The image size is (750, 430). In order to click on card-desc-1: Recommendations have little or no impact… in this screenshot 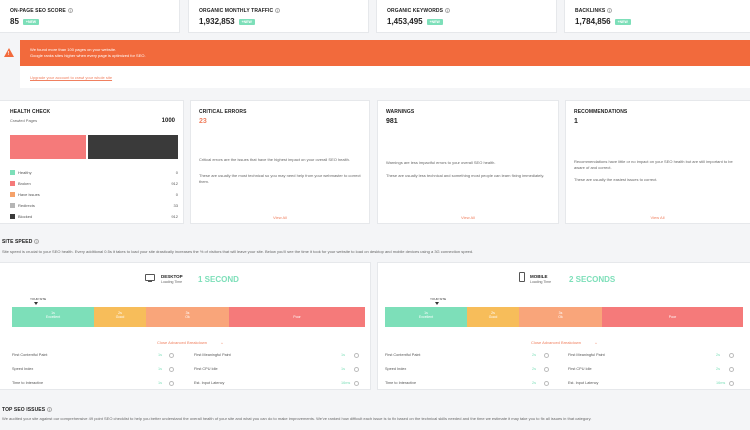, I will do `click(653, 164)`.